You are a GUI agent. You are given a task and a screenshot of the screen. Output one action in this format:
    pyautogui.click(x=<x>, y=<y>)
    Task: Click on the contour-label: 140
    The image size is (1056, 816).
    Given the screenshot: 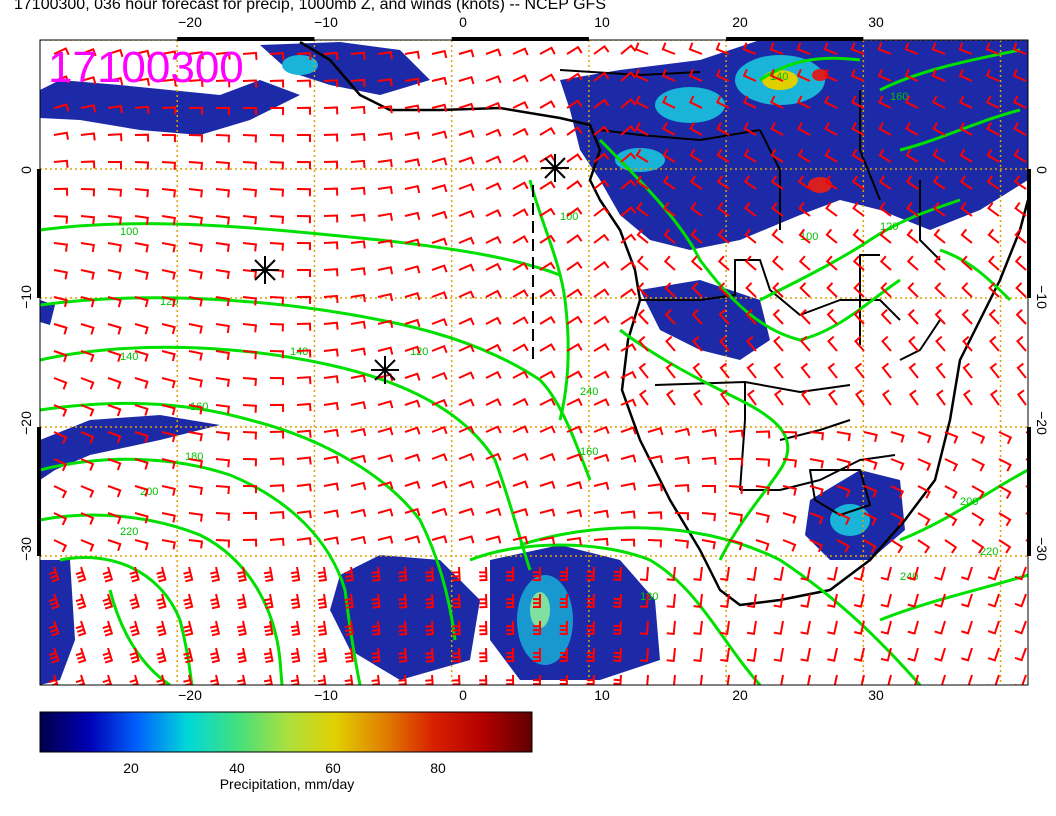 What is the action you would take?
    pyautogui.click(x=129, y=357)
    